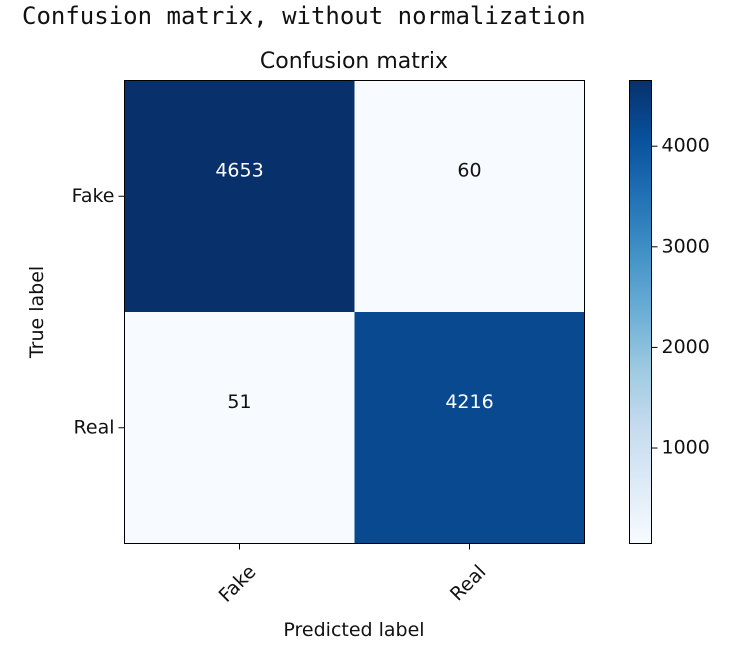  I want to click on heatmap-cell-labels: 4653 60 51 4216, so click(354, 286).